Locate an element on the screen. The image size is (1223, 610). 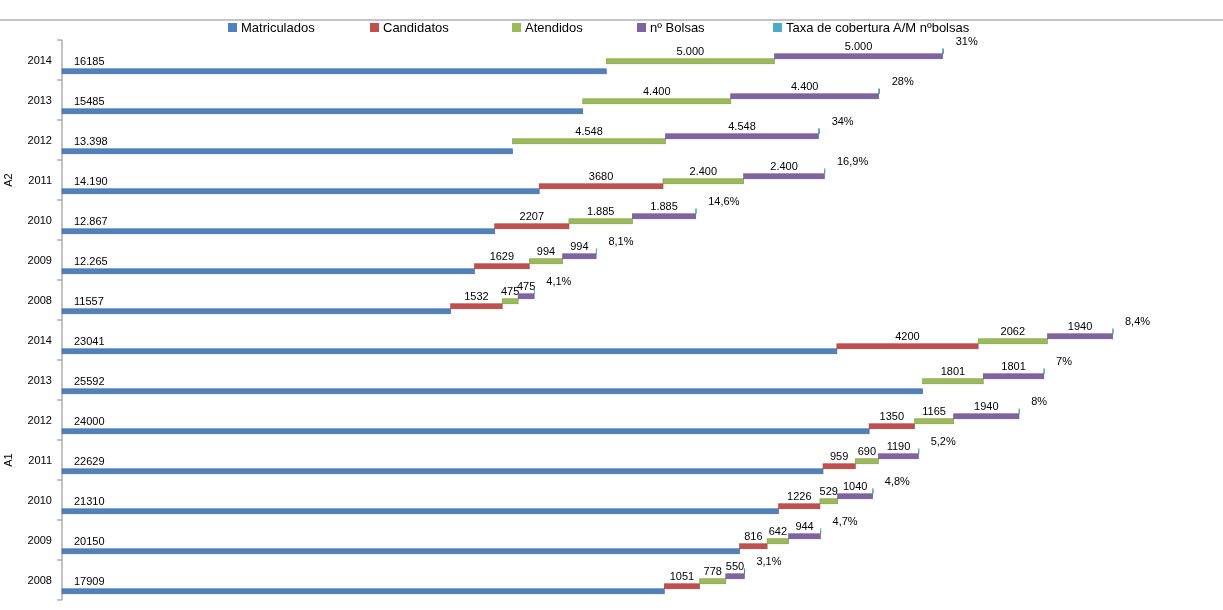
data-label: 4.548 is located at coordinates (742, 125).